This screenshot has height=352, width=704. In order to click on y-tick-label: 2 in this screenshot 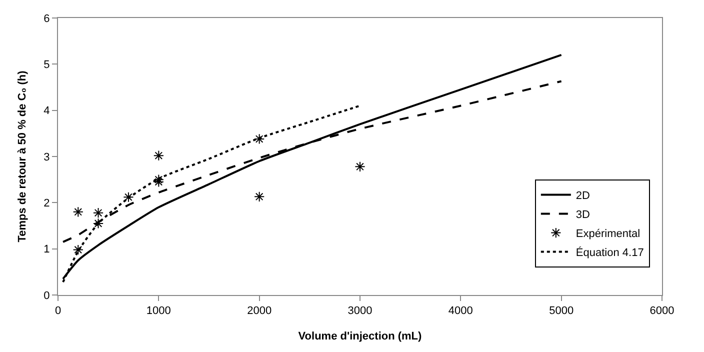, I will do `click(47, 204)`.